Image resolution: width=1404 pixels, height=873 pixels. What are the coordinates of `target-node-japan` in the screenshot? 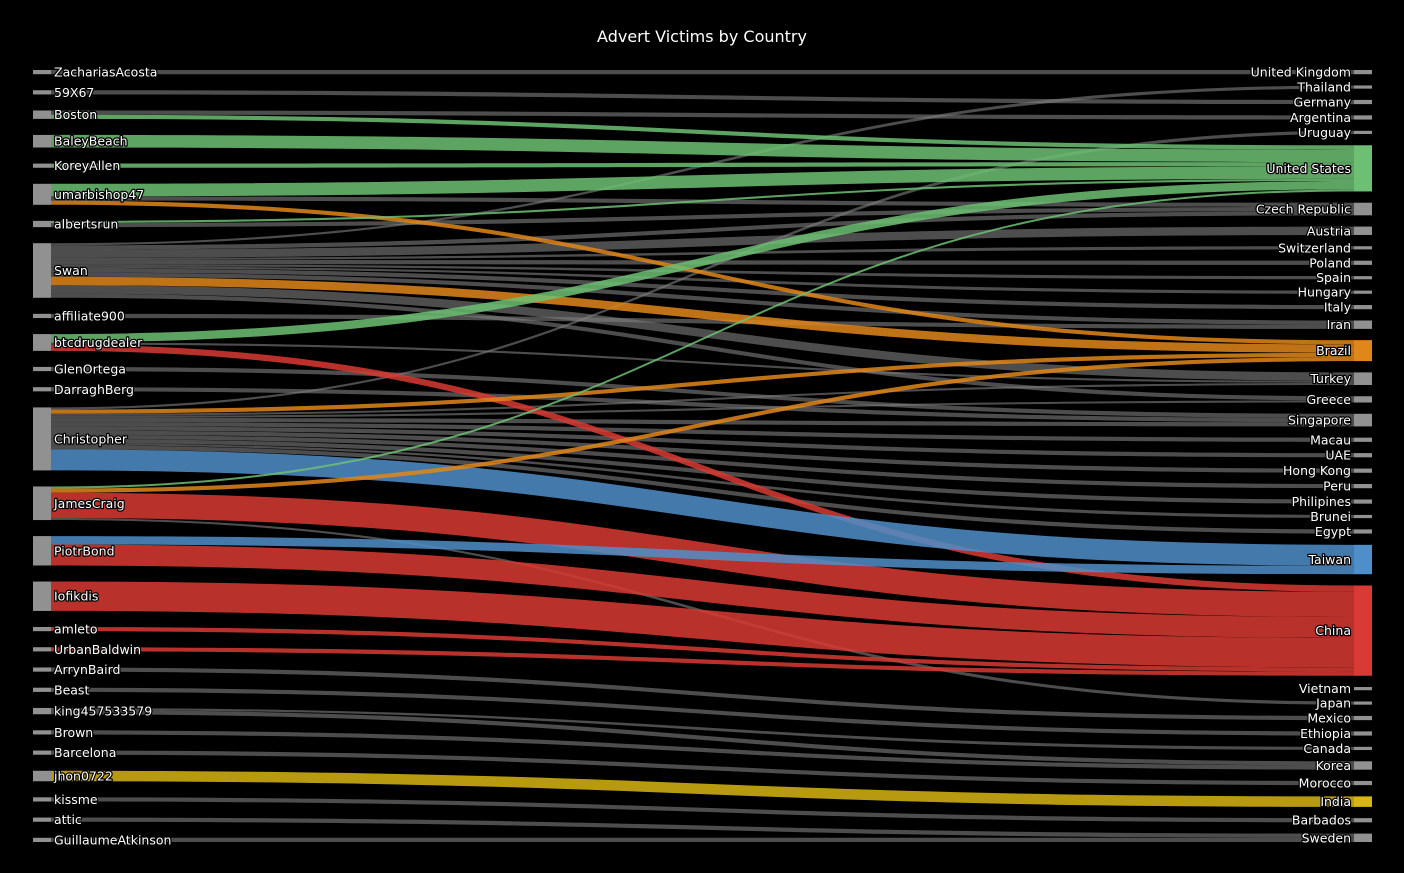 It's located at (1363, 703).